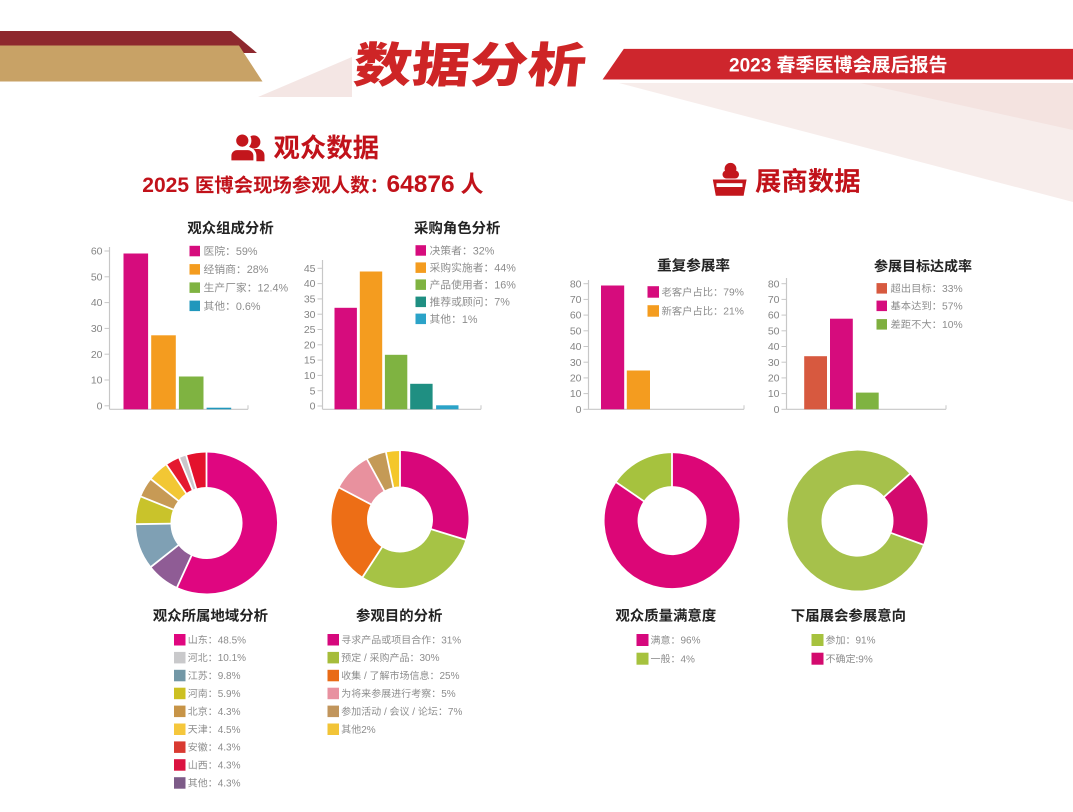 This screenshot has width=1073, height=812. Describe the element at coordinates (952, 307) in the screenshot. I see `svg-text: 57%` at that location.